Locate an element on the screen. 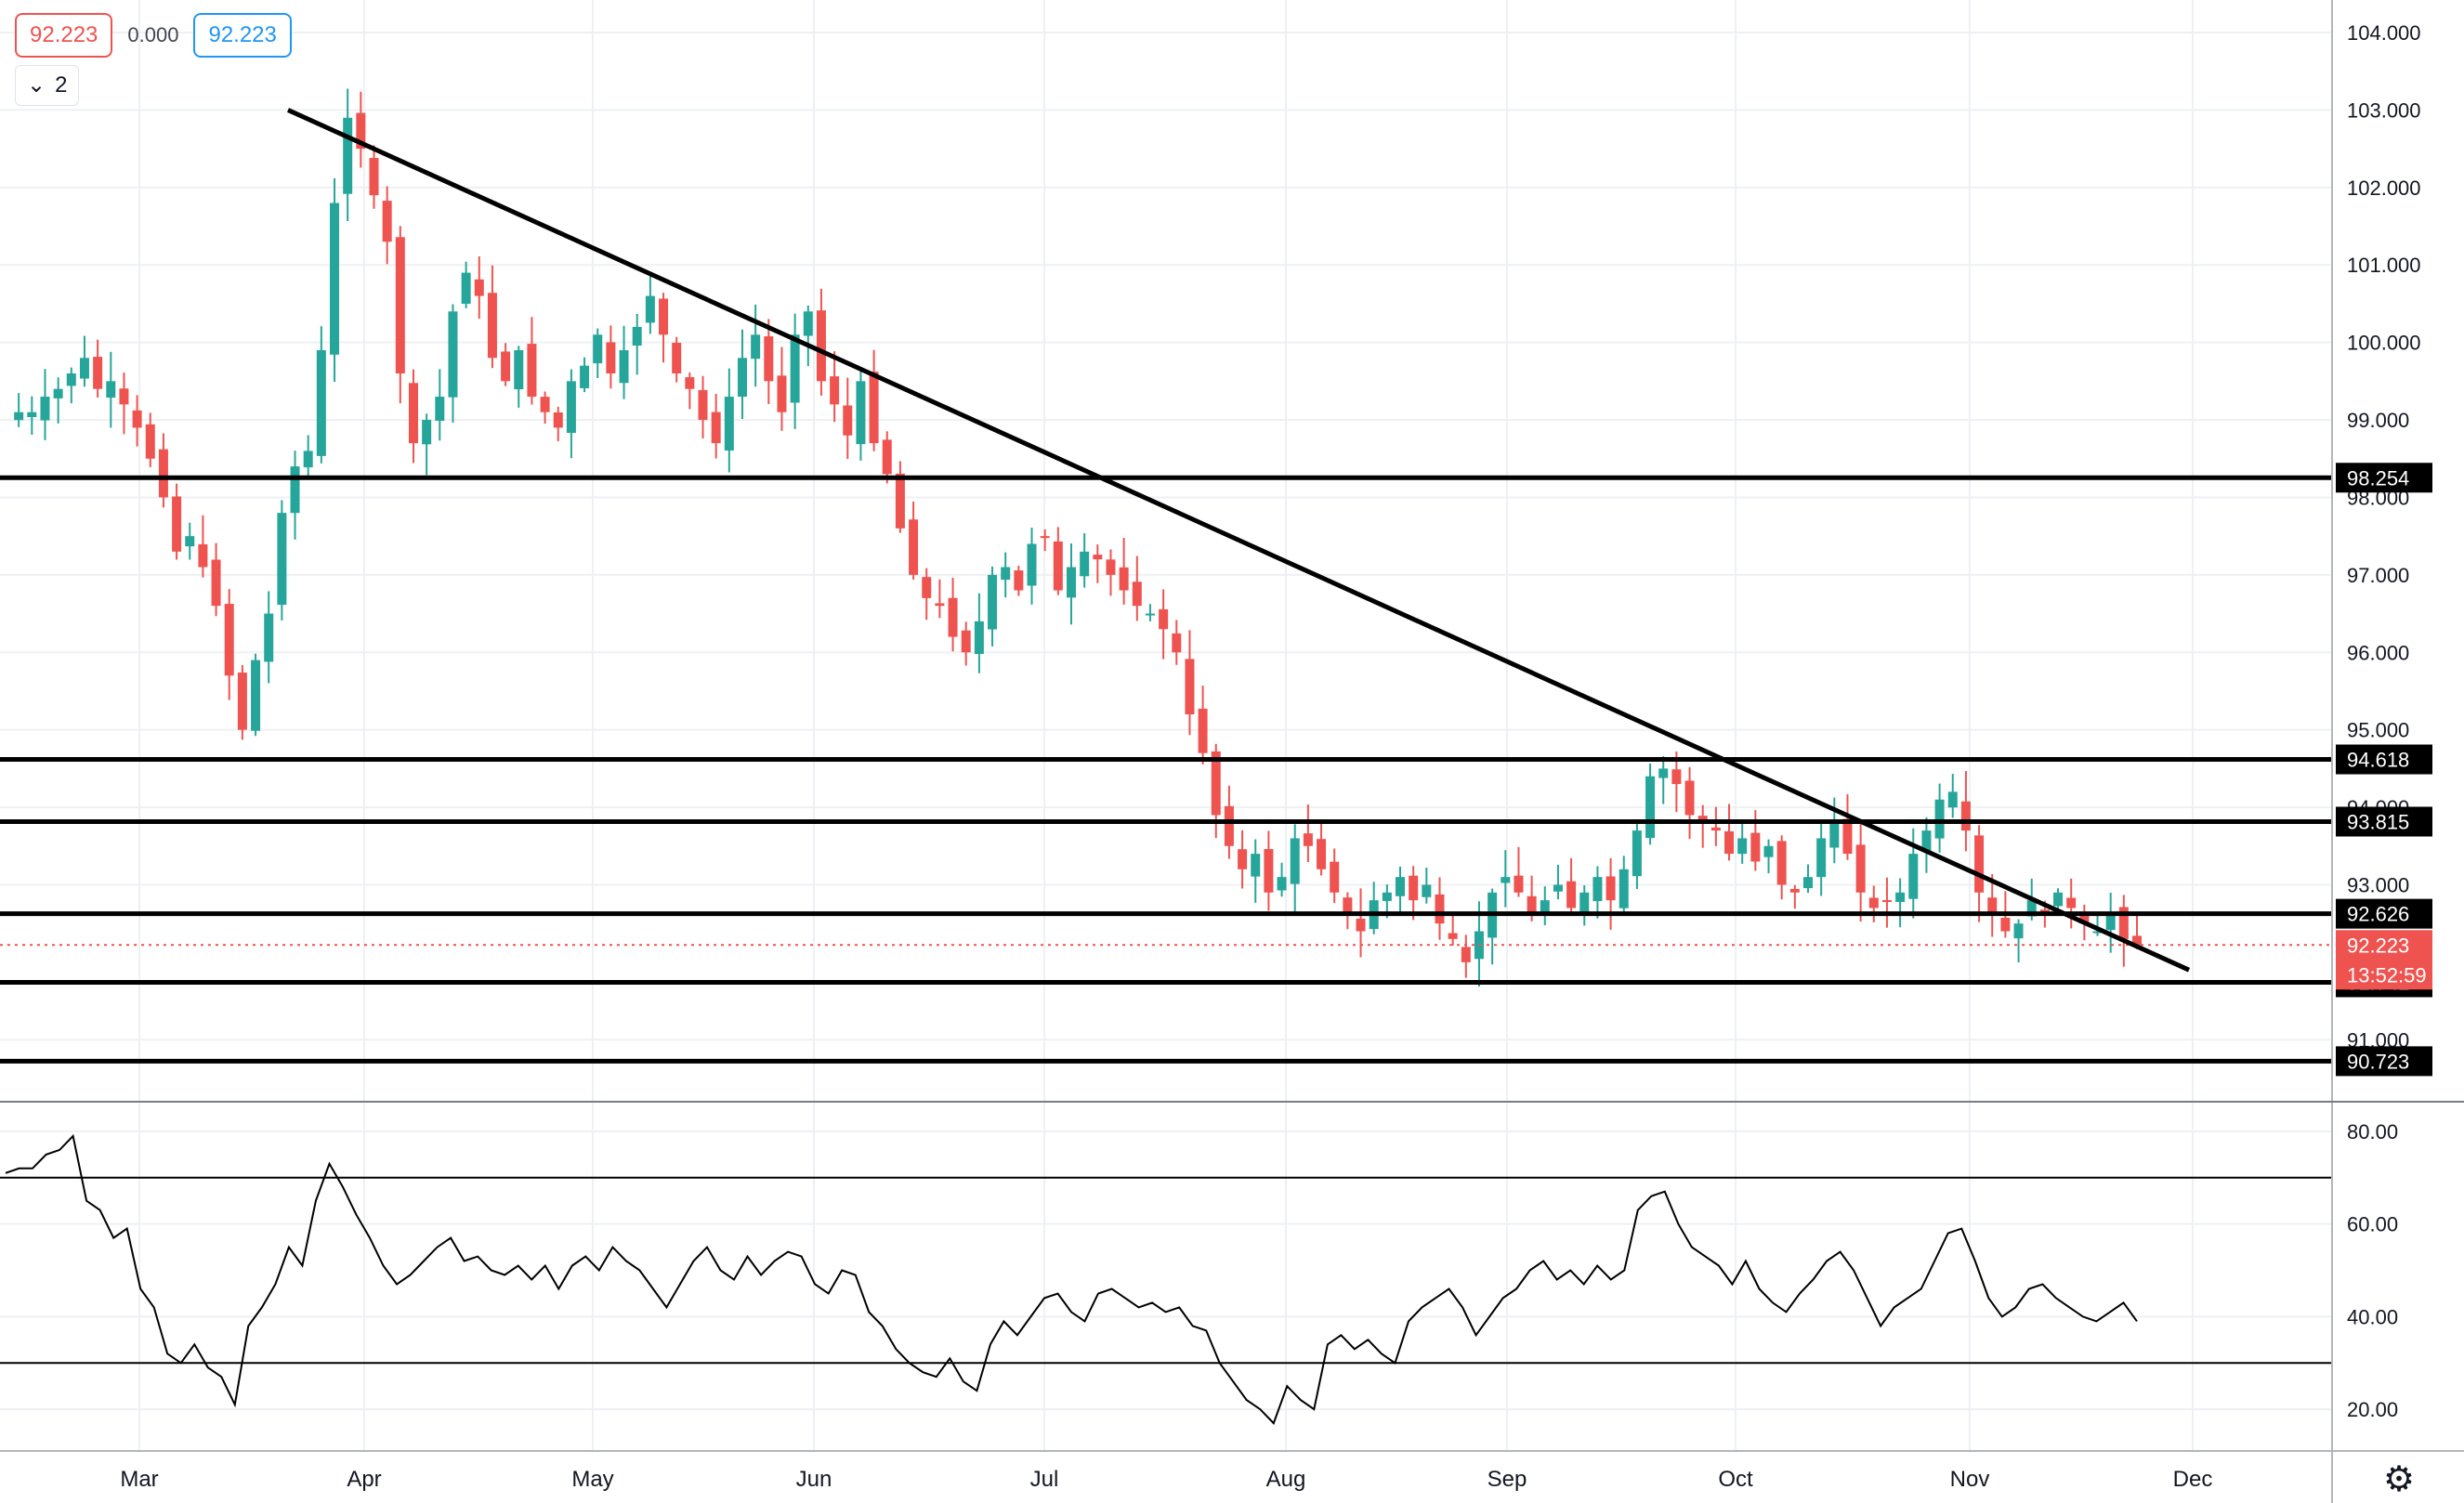 Image resolution: width=2464 pixels, height=1503 pixels. indicators-collapse-button: ⌄ 2 is located at coordinates (48, 85).